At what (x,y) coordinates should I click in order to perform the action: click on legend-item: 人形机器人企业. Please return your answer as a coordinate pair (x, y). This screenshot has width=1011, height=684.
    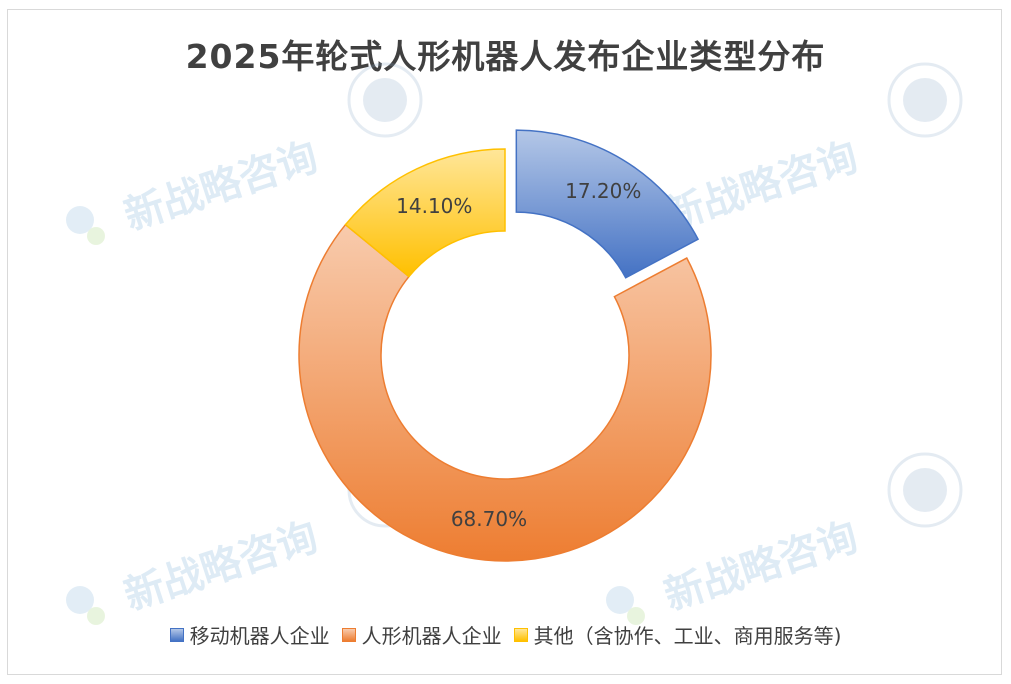
    Looking at the image, I should click on (421, 634).